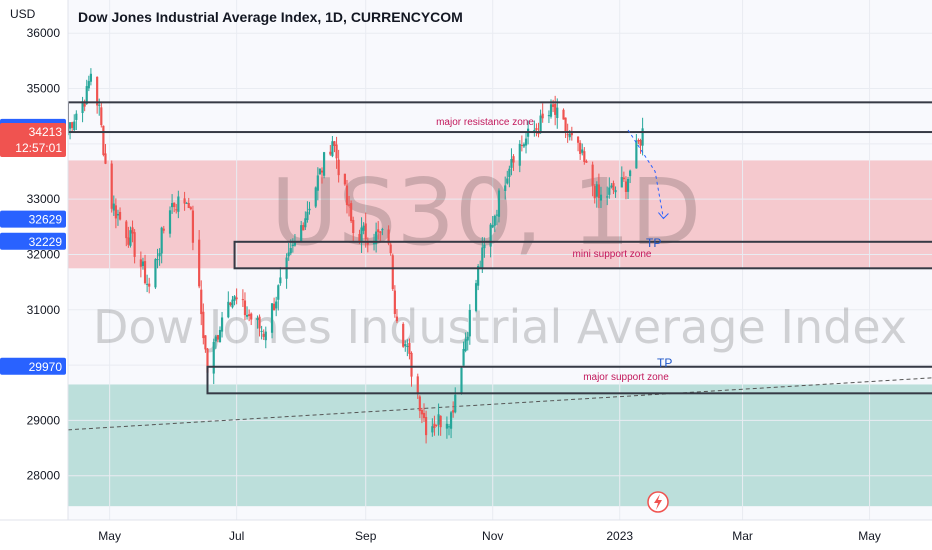  I want to click on trend-line, so click(499, 404).